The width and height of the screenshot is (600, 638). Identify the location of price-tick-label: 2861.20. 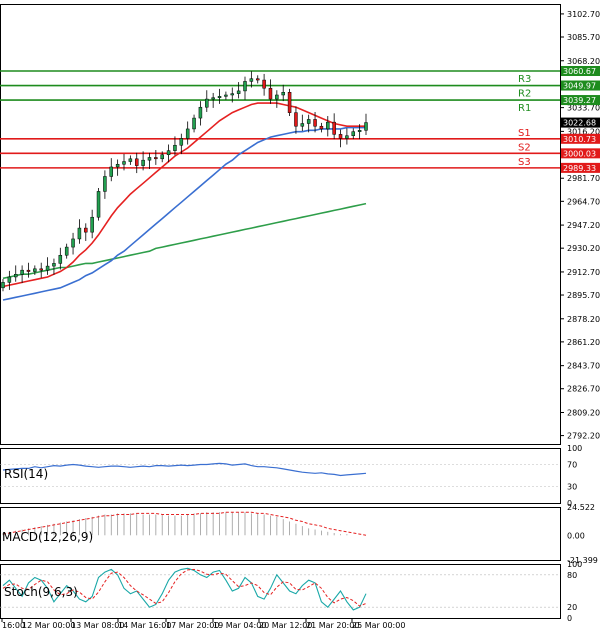
(583, 342).